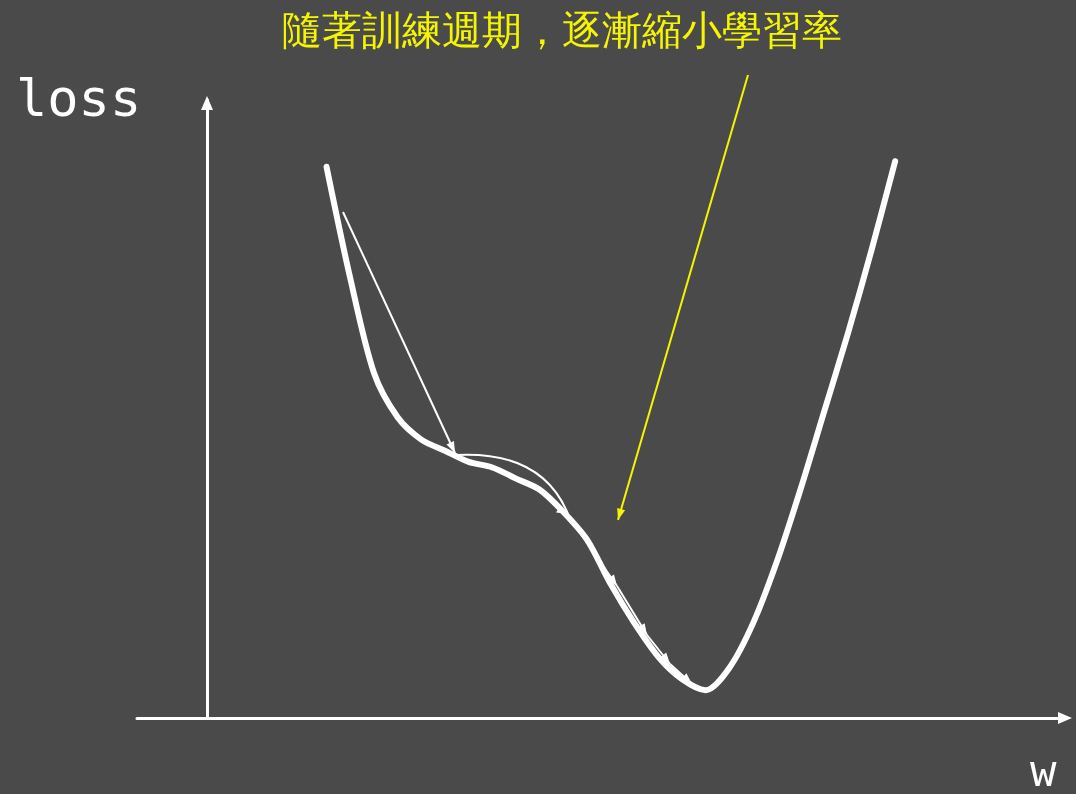  I want to click on y-axis-title: loss, so click(79, 98).